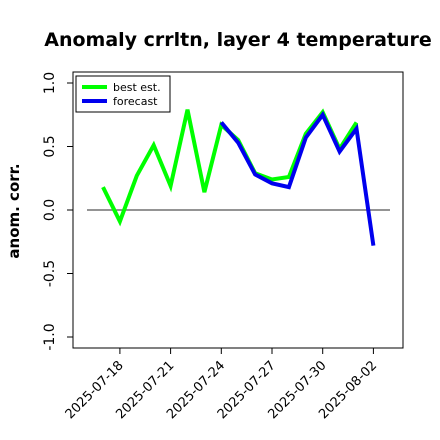 The image size is (440, 440). What do you see at coordinates (50, 146) in the screenshot?
I see `y-tick-label: 0.5` at bounding box center [50, 146].